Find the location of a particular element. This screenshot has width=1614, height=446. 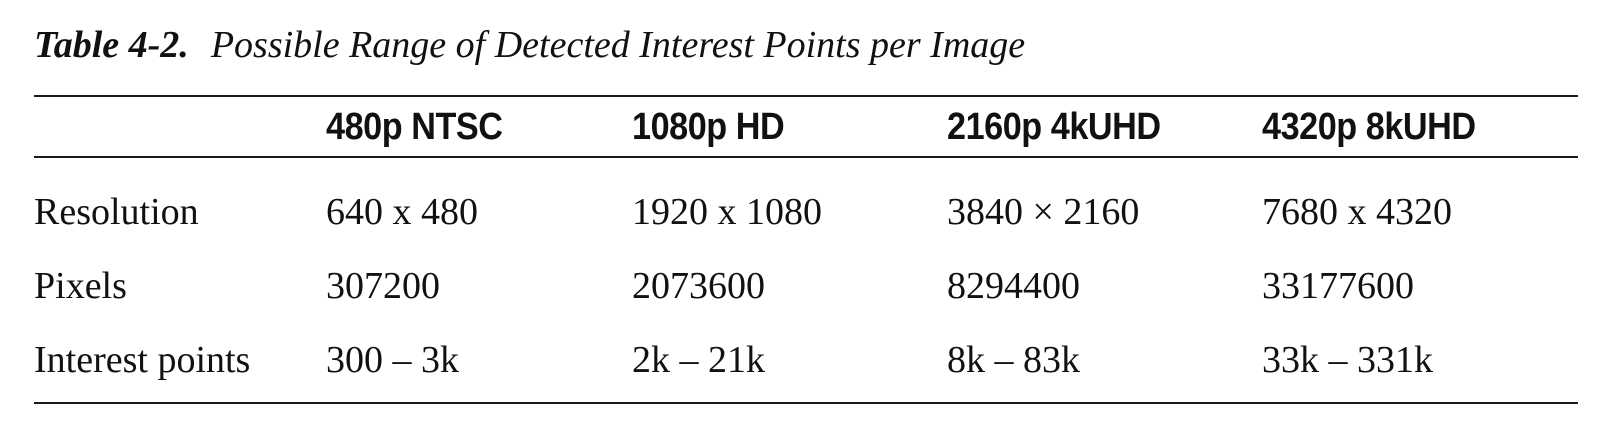

table-caption-label: Table 4-2. is located at coordinates (111, 45).